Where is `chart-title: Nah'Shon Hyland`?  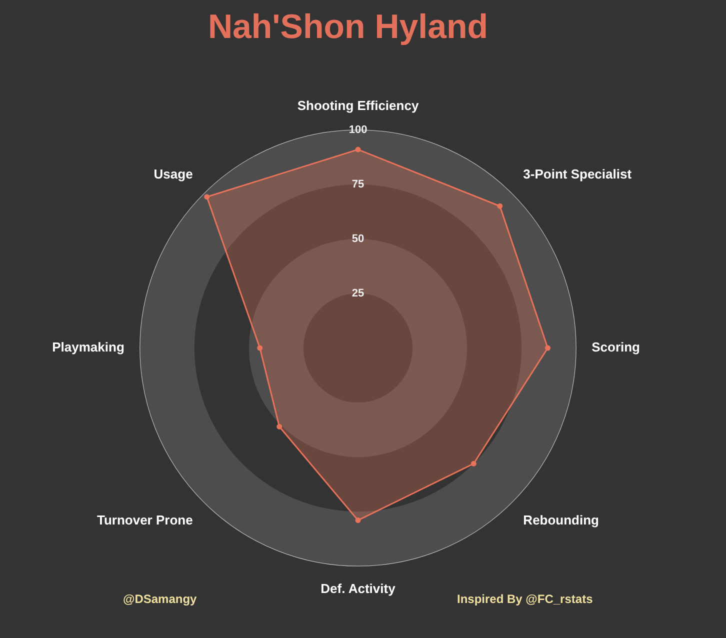 chart-title: Nah'Shon Hyland is located at coordinates (348, 27).